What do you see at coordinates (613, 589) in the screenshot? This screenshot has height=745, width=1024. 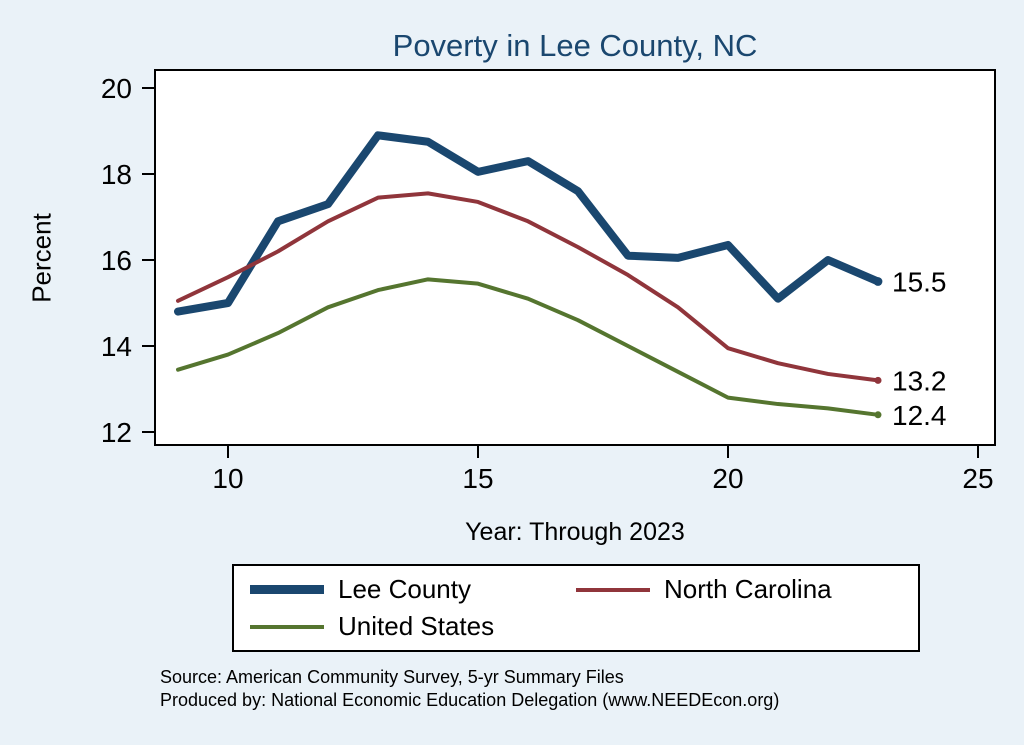 I see `legend-swatch-north-carolina` at bounding box center [613, 589].